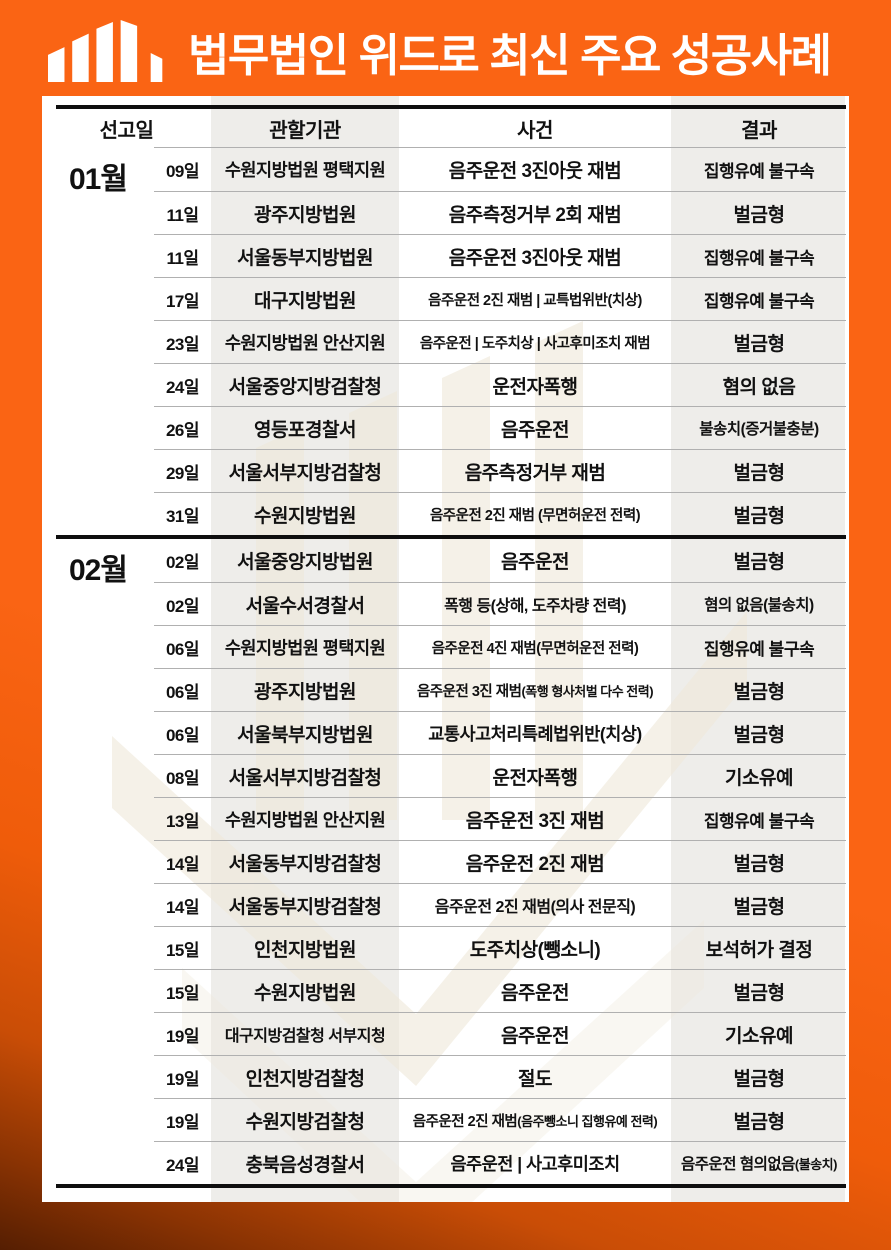  Describe the element at coordinates (182, 907) in the screenshot. I see `date-cell: 14일` at that location.